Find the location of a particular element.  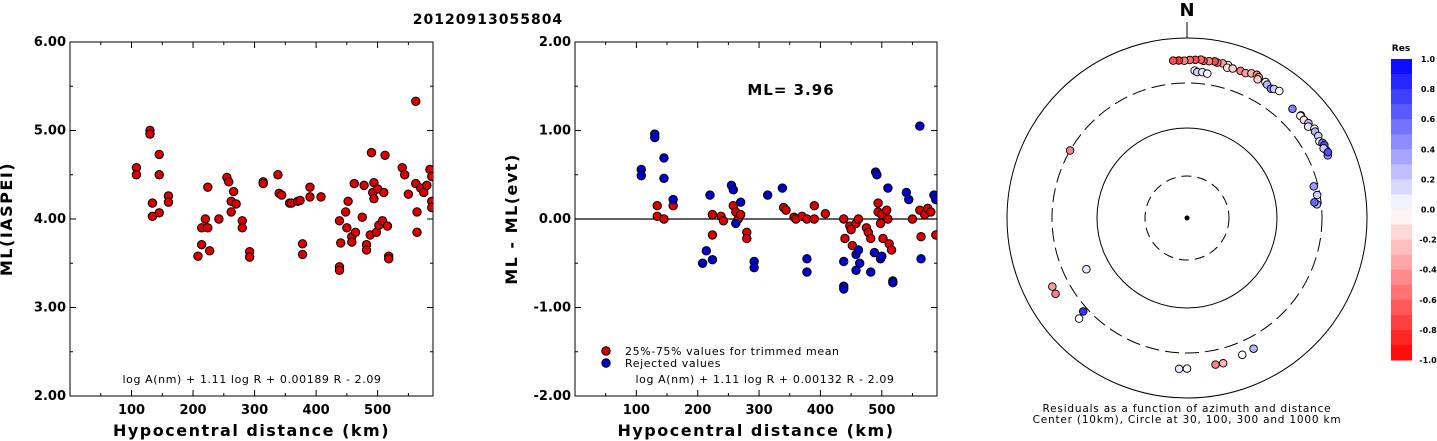

colorbar-label: -0.8 is located at coordinates (1428, 330).